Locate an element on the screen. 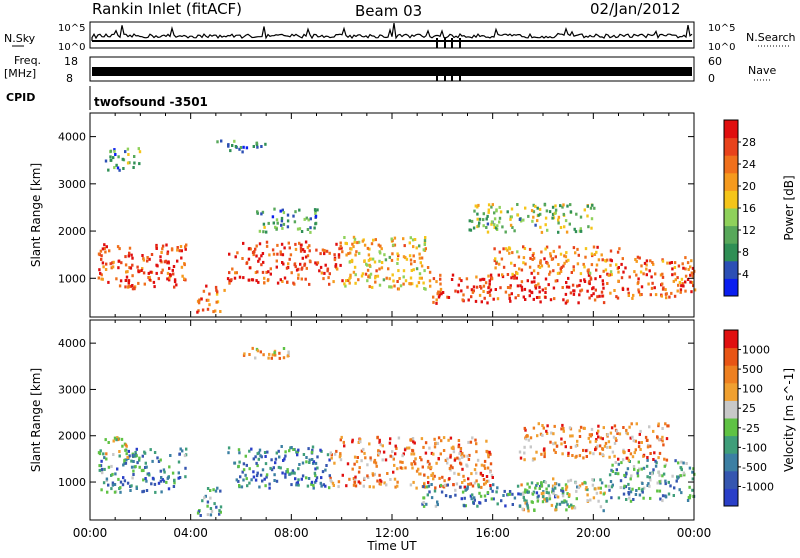  colorbar-tick-label: 12 is located at coordinates (749, 230).